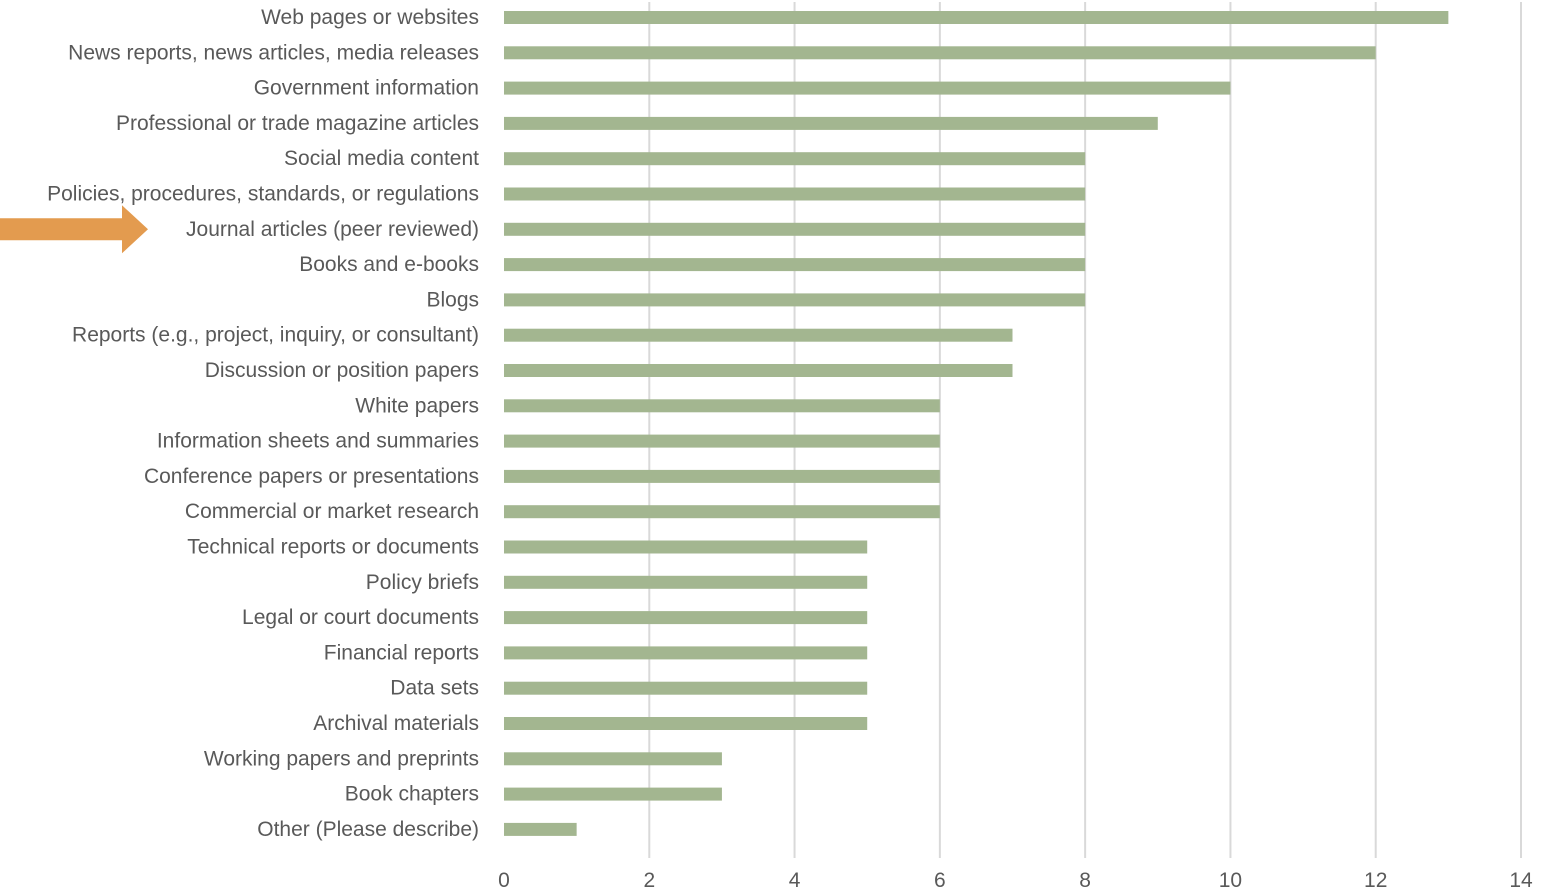 The width and height of the screenshot is (1543, 891). Describe the element at coordinates (940, 880) in the screenshot. I see `x-tick-label: 6` at that location.